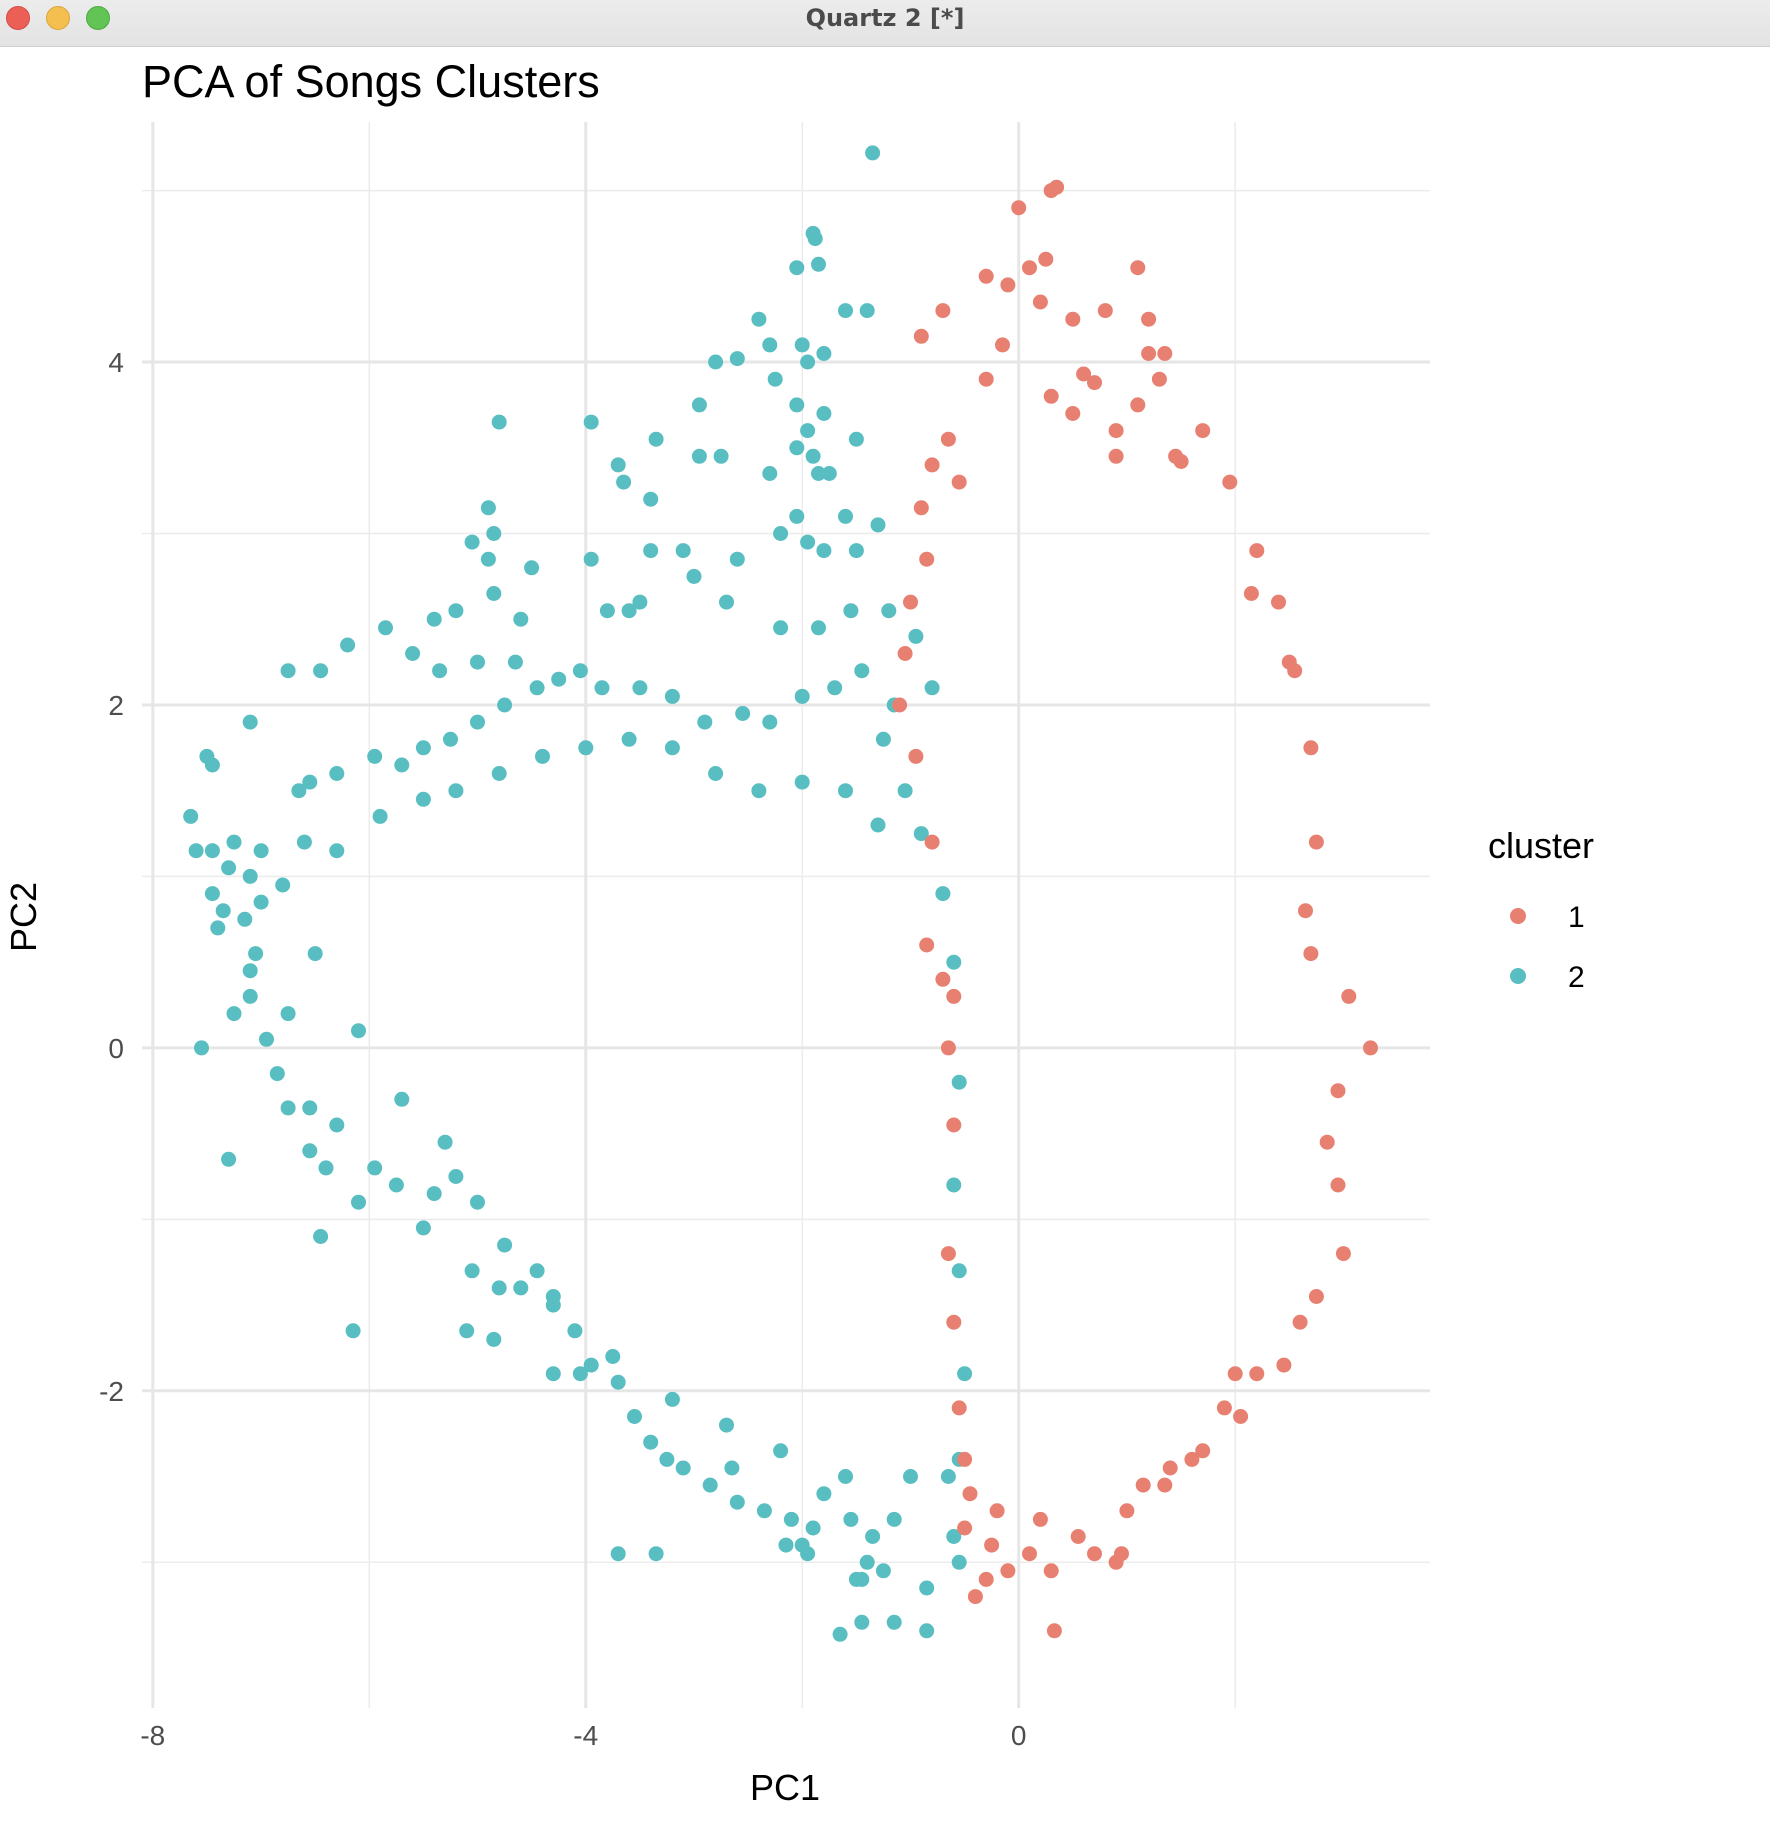 The image size is (1770, 1824). Describe the element at coordinates (116, 1048) in the screenshot. I see `y-tick-label: 0` at that location.